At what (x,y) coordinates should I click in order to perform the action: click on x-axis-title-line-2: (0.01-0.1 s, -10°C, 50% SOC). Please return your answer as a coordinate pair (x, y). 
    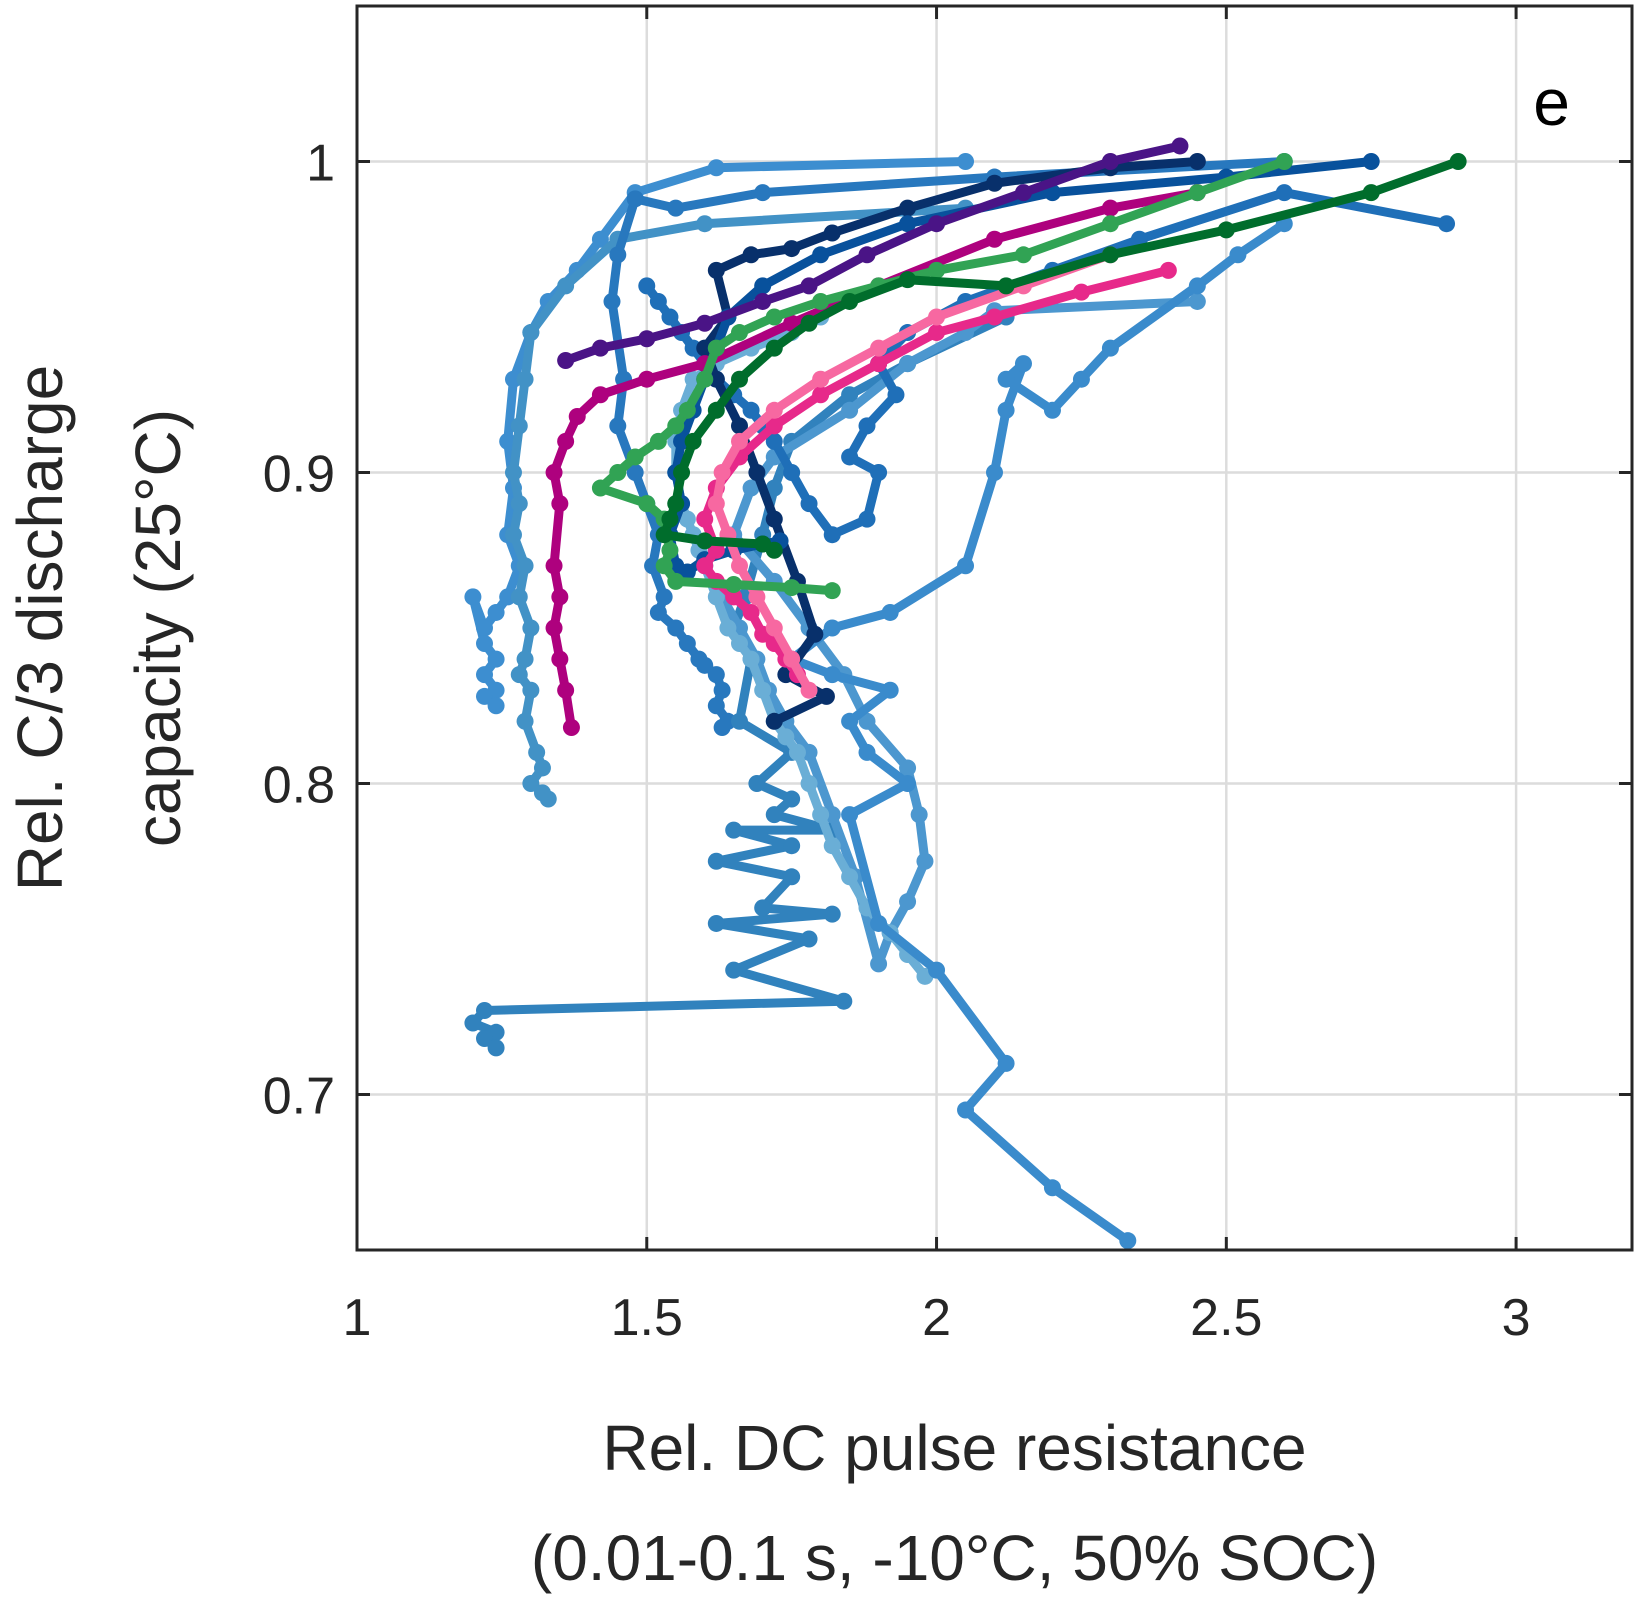
    Looking at the image, I should click on (954, 1558).